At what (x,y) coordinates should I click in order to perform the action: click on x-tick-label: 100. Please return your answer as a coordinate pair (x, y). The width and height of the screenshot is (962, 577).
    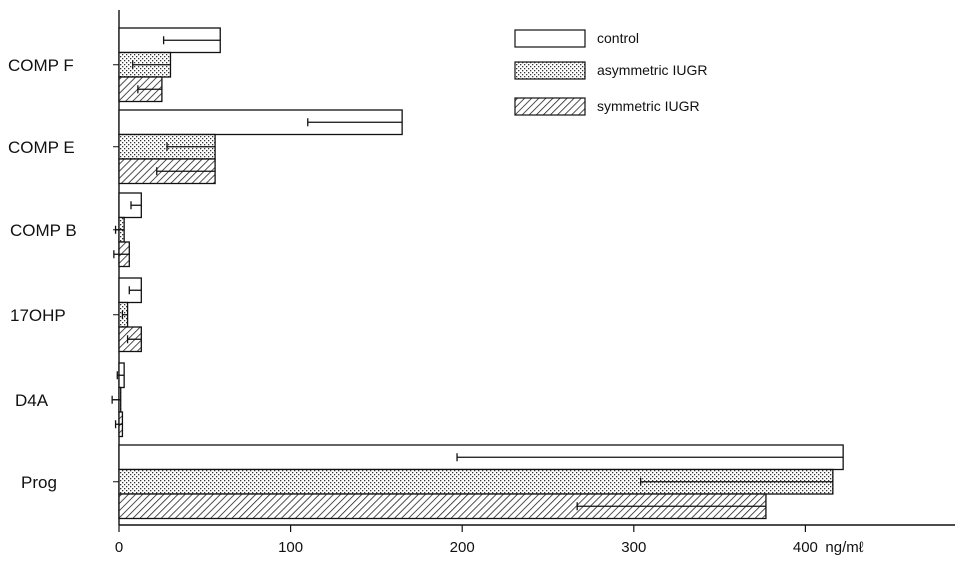
    Looking at the image, I should click on (290, 547).